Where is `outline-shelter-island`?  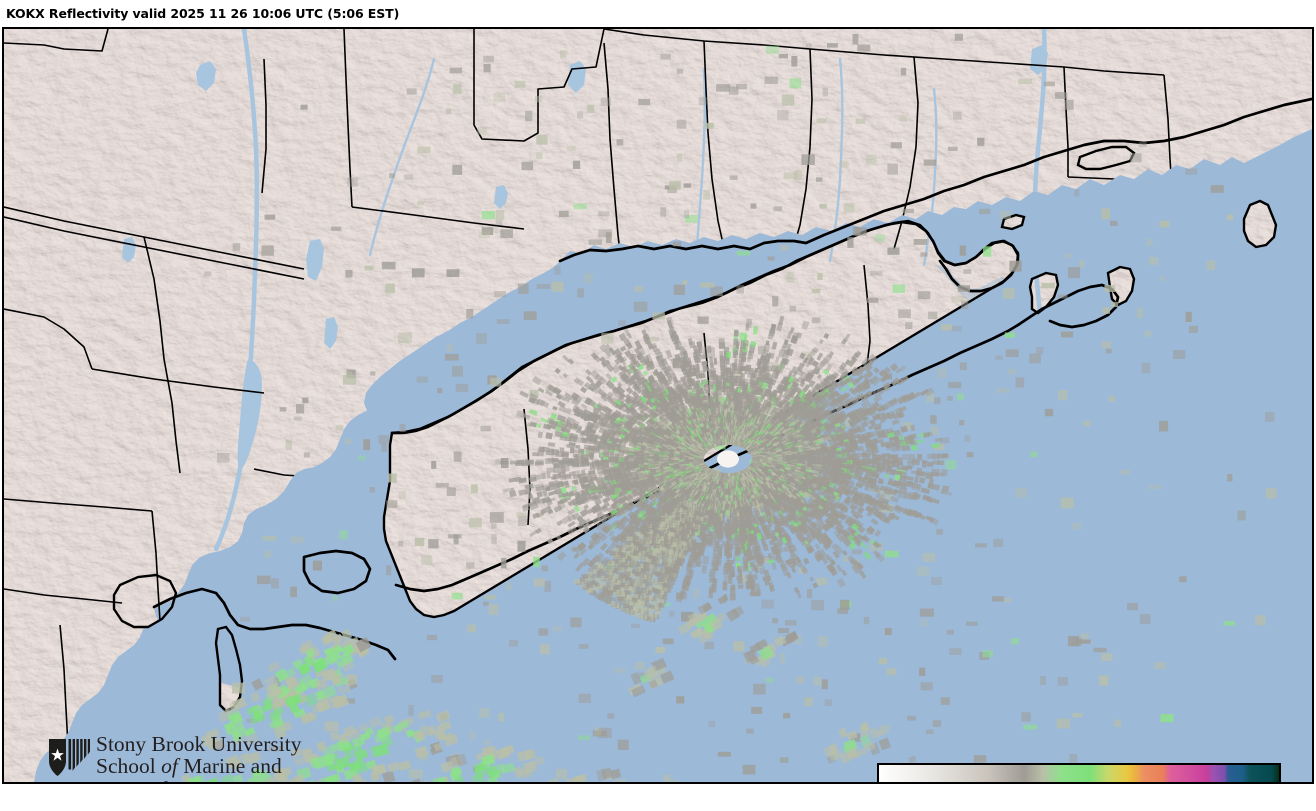
outline-shelter-island is located at coordinates (1044, 293).